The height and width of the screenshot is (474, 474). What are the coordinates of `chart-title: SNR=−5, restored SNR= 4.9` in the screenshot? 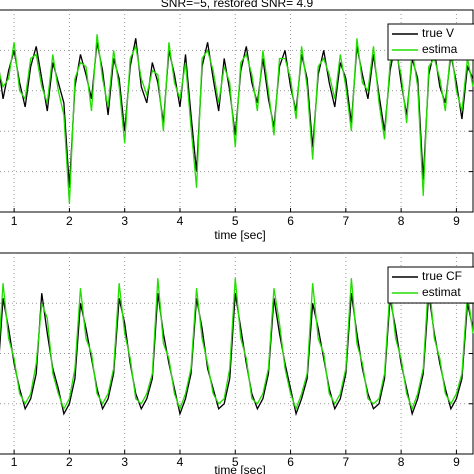 It's located at (237, 5).